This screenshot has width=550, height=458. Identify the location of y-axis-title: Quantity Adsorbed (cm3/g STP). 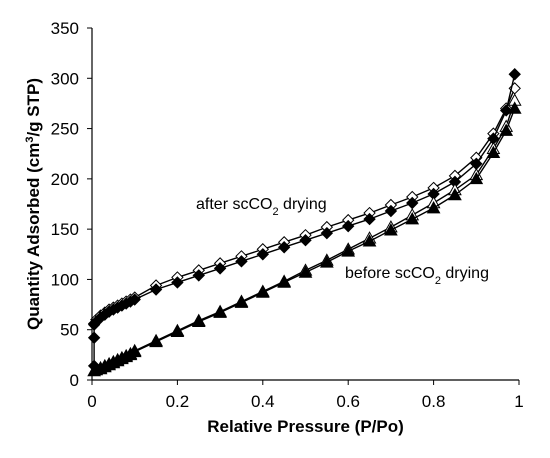
(33, 204).